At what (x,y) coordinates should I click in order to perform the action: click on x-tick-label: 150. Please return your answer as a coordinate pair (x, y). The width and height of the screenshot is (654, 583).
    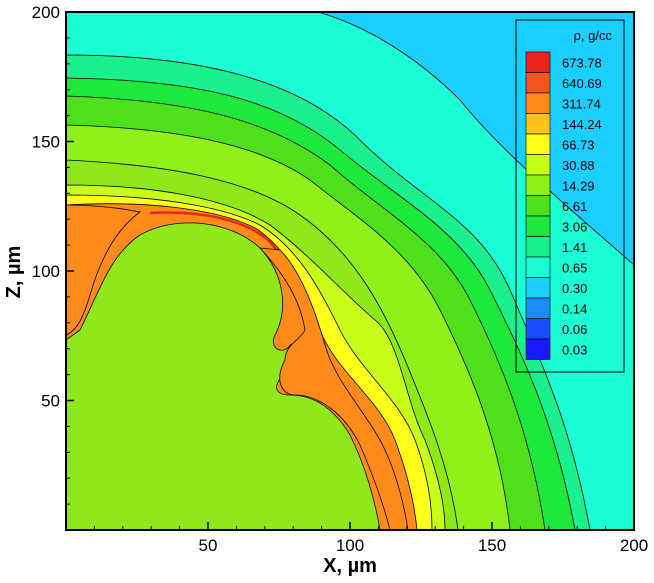
    Looking at the image, I should click on (492, 545).